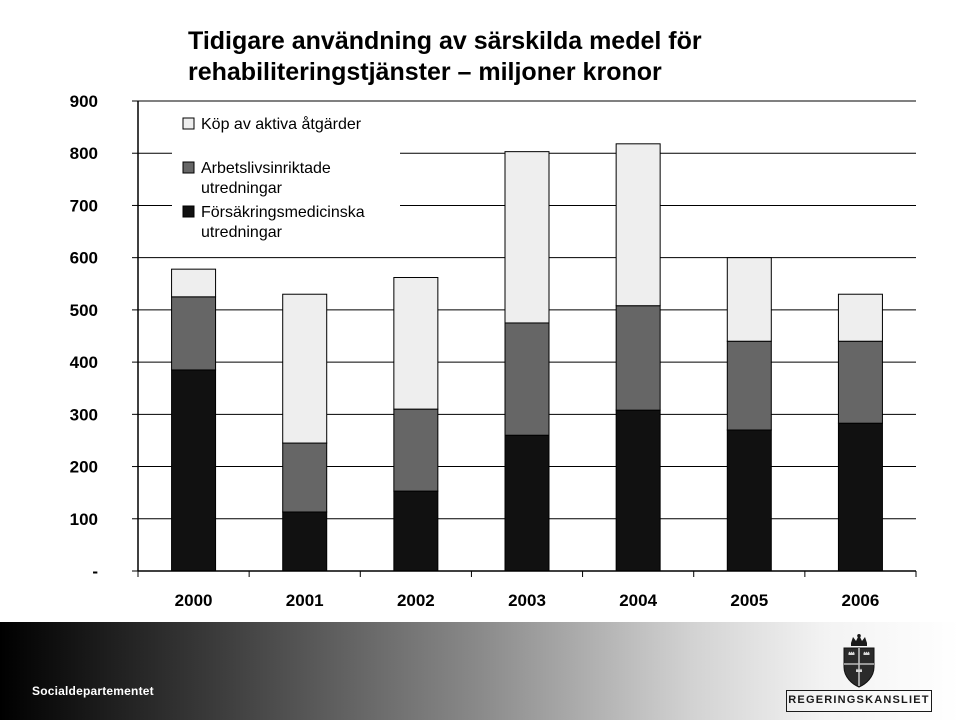 This screenshot has width=960, height=720. I want to click on legend-label: Arbetslivsinriktade, so click(266, 168).